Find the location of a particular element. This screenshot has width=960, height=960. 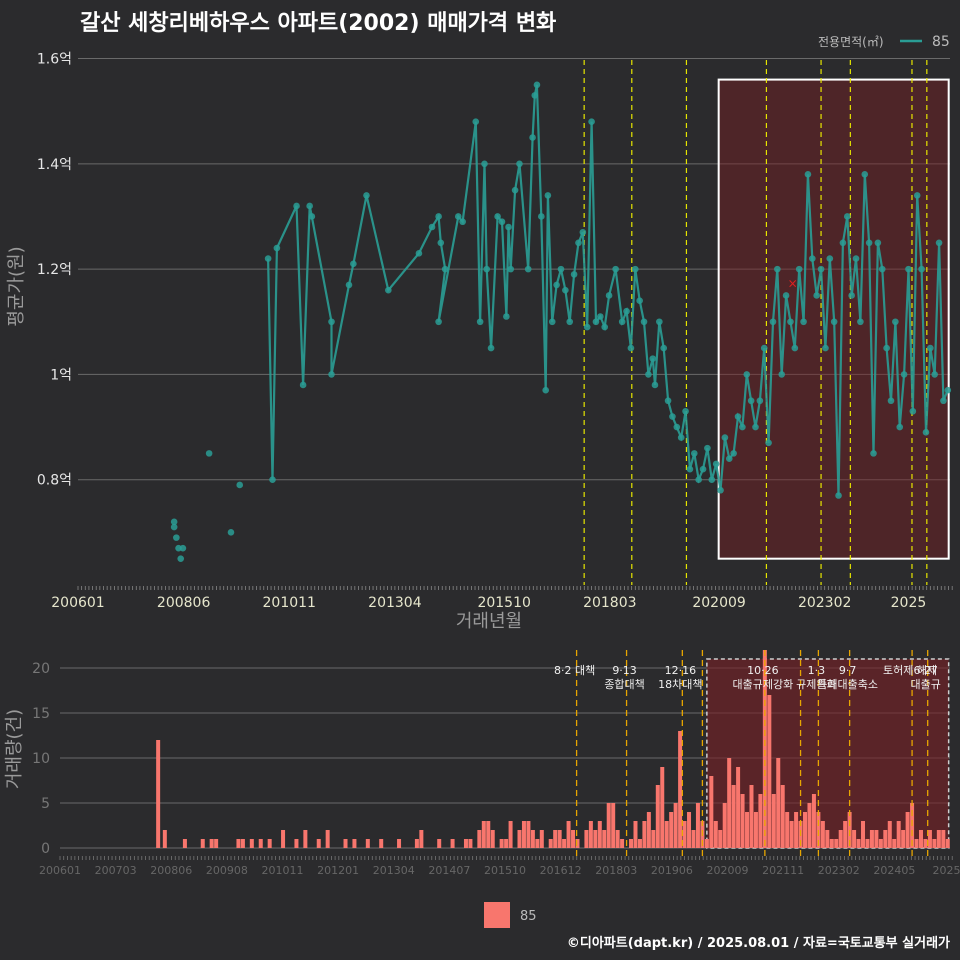

event-label: 6·27 is located at coordinates (925, 670).